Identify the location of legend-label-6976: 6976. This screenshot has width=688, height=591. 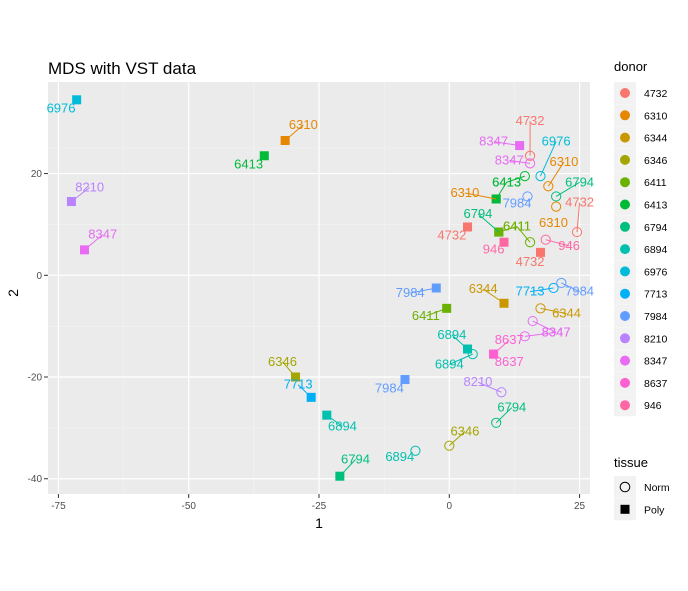
(656, 272).